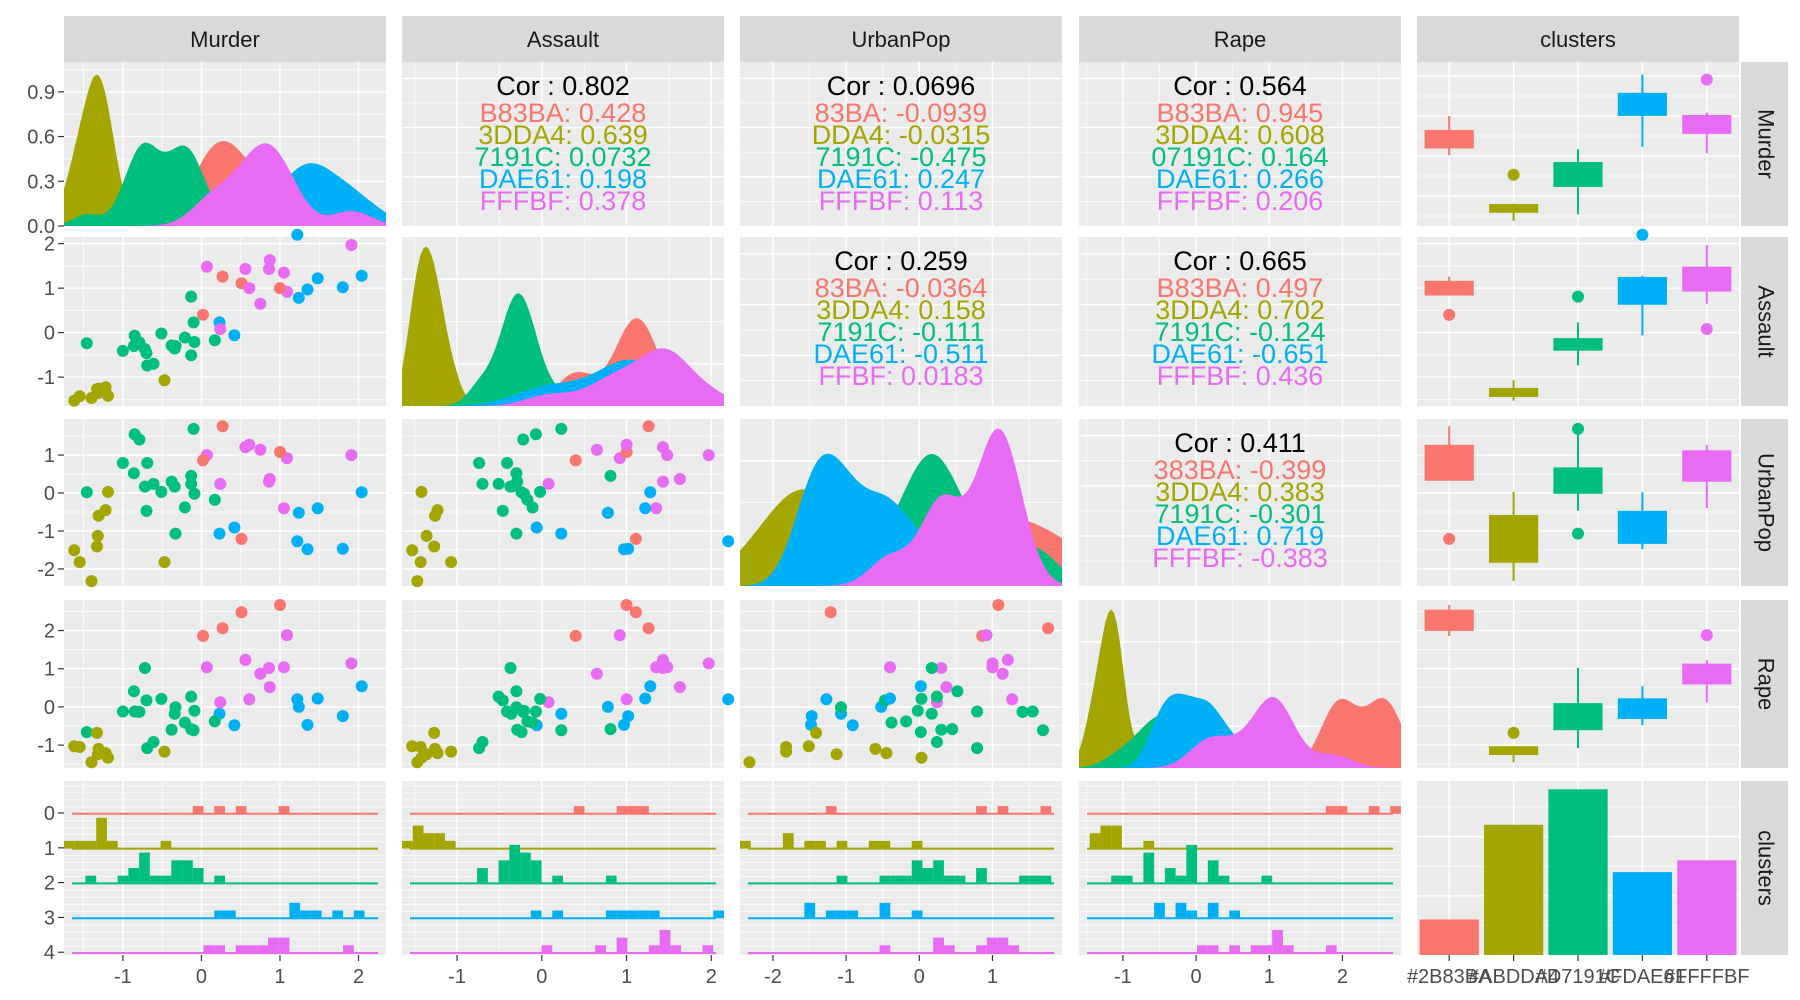 Image resolution: width=1800 pixels, height=1000 pixels. I want to click on x-tick-label-cluster: #D7191C, so click(1578, 977).